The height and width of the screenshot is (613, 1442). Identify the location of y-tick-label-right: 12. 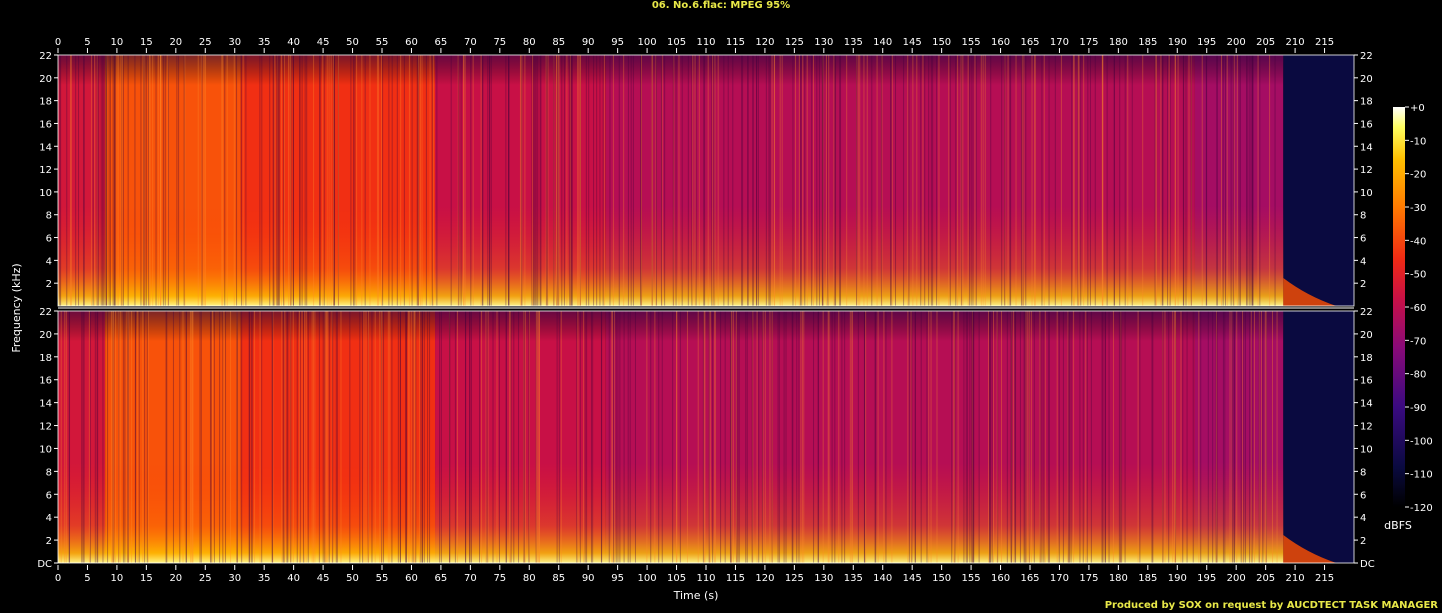
(1366, 170).